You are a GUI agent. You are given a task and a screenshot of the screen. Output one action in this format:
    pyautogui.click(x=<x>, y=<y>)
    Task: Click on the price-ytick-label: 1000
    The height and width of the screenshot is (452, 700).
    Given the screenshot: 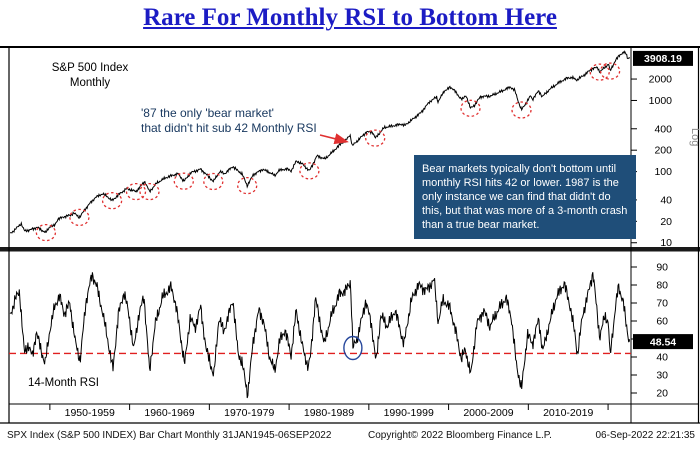 What is the action you would take?
    pyautogui.click(x=661, y=101)
    